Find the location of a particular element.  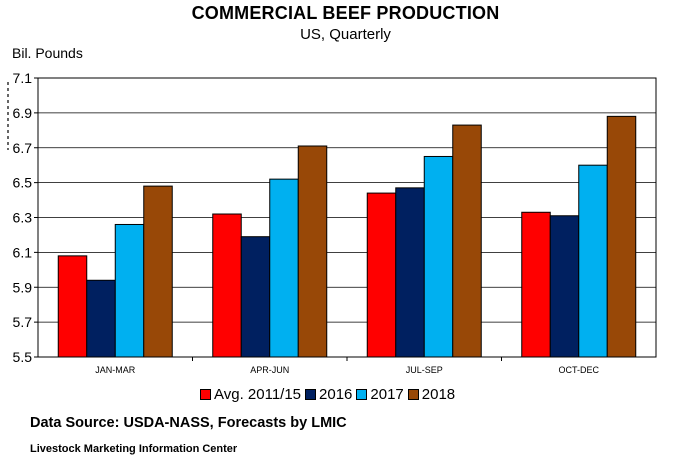

legend-label: 2016 is located at coordinates (336, 394).